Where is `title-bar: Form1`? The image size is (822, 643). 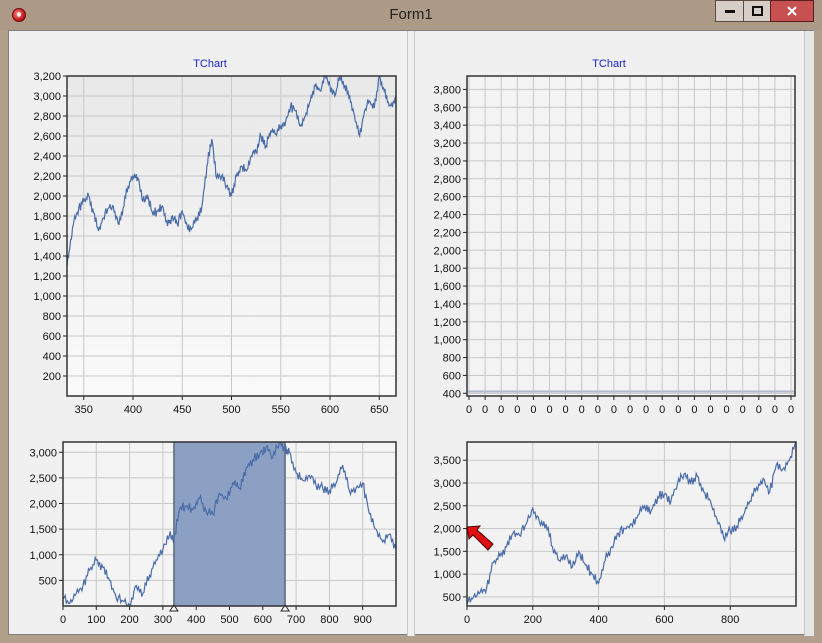
title-bar: Form1 is located at coordinates (411, 15).